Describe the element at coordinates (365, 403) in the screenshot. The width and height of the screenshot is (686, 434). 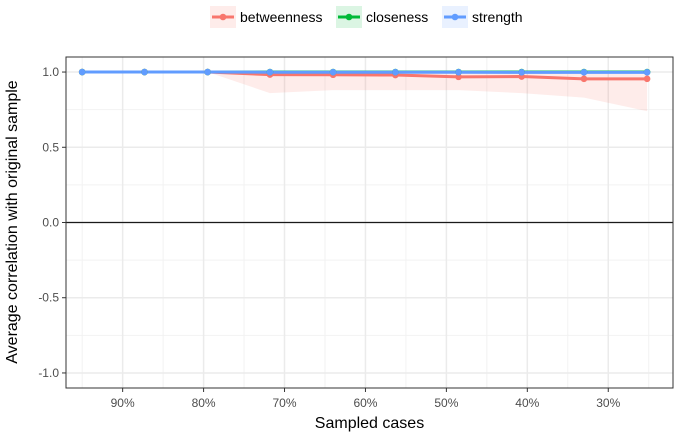
I see `x-tick-label: 60%` at that location.